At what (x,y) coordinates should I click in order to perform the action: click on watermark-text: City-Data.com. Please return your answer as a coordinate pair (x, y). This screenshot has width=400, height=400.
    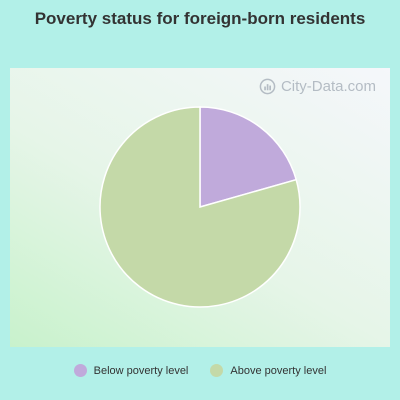
    Looking at the image, I should click on (328, 86).